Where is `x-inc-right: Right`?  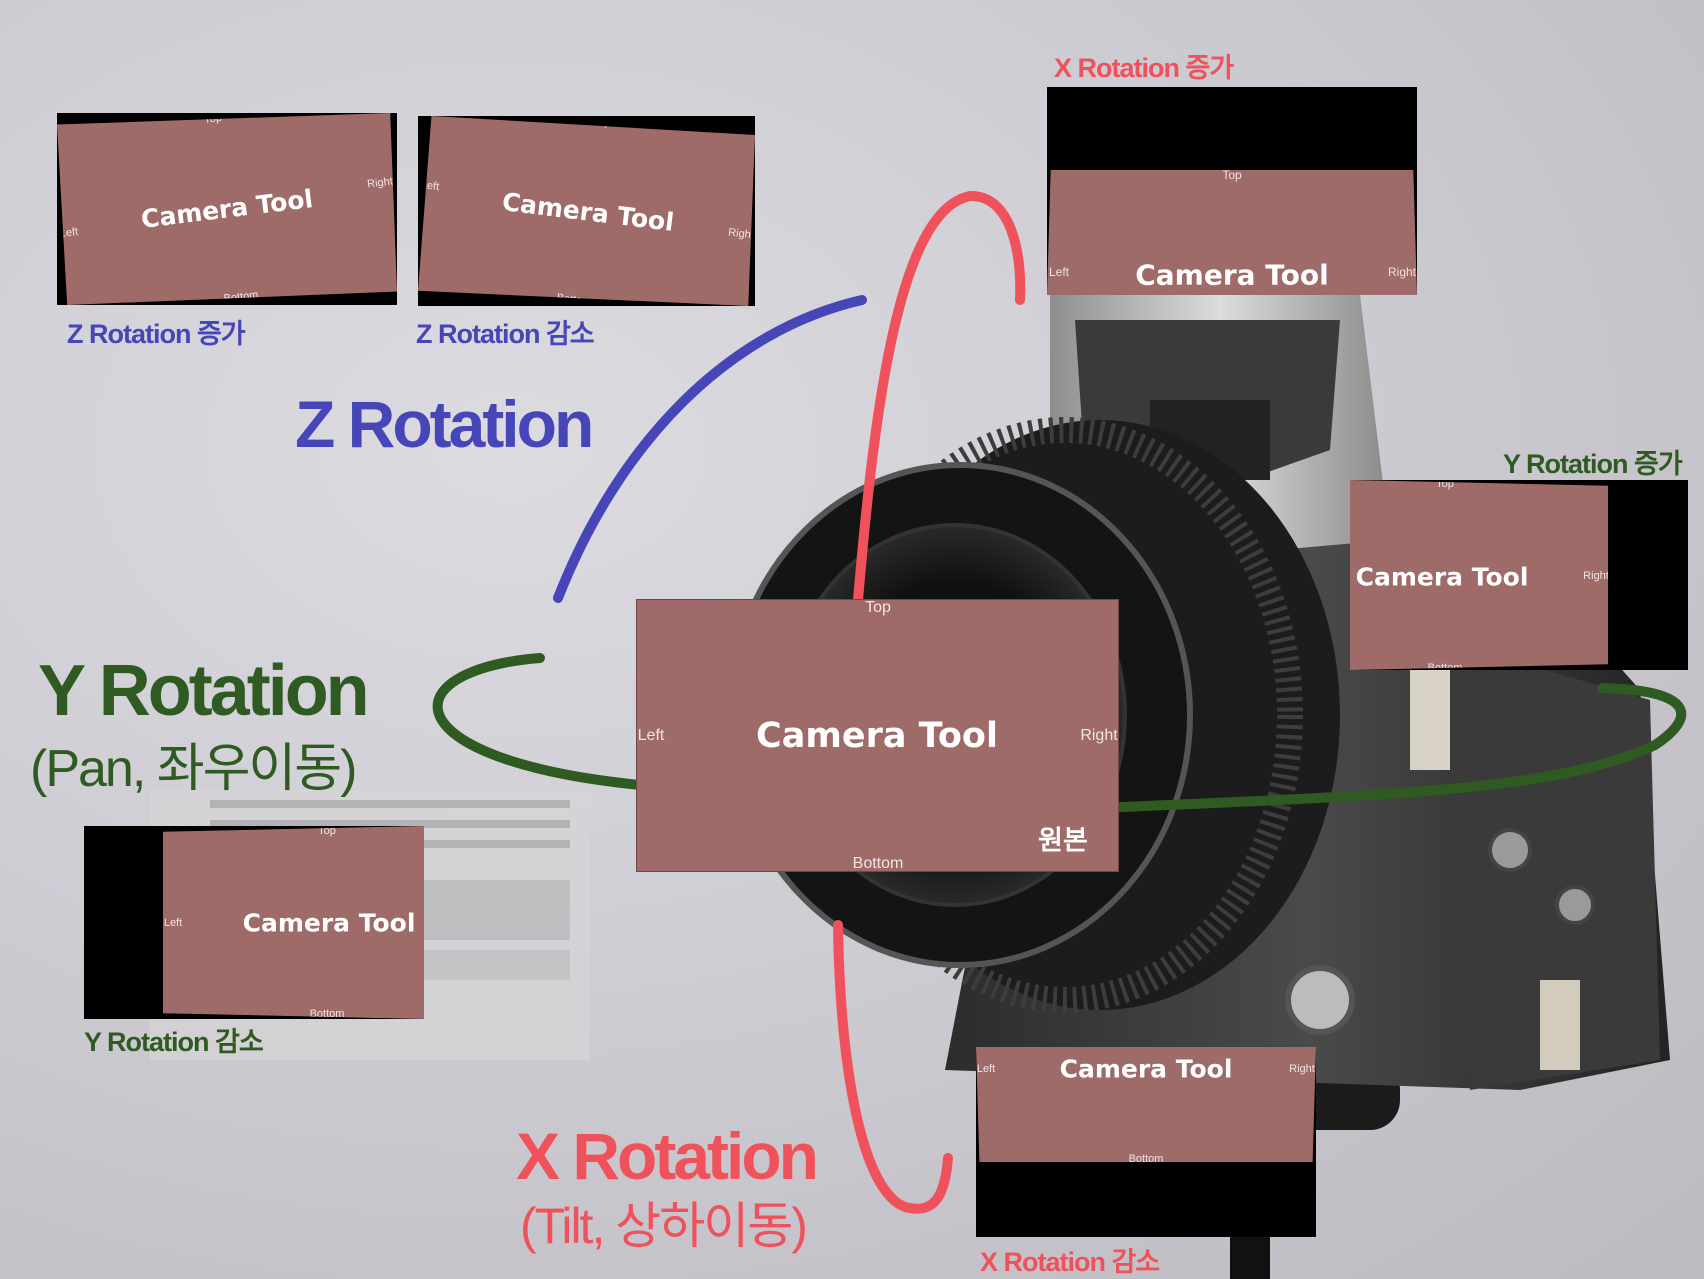
x-inc-right: Right is located at coordinates (1402, 272).